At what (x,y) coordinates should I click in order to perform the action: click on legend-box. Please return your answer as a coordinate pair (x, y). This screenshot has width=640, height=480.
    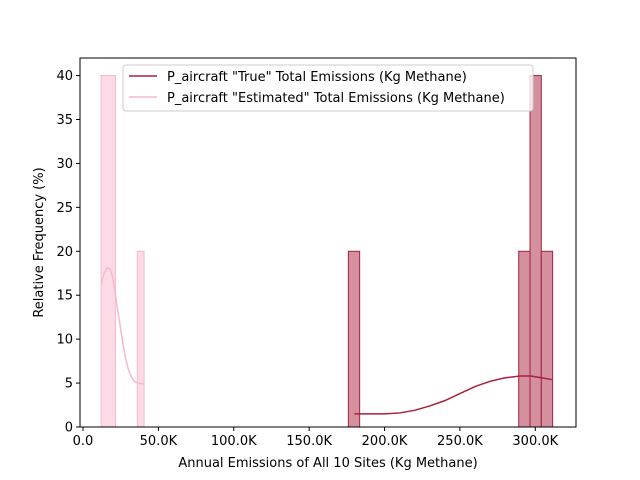
    Looking at the image, I should click on (328, 88).